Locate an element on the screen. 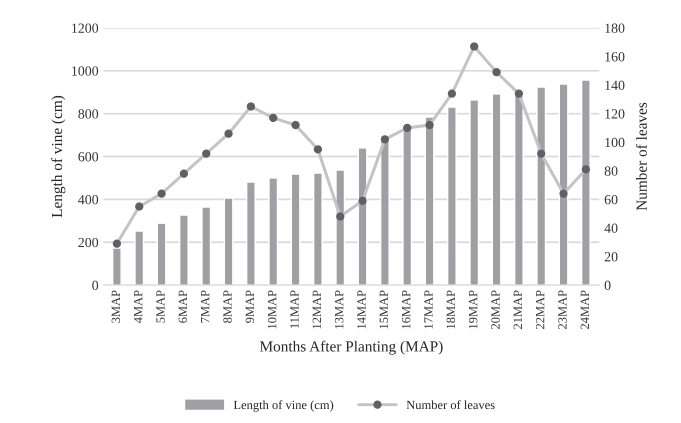  y-tick-label: 600 is located at coordinates (88, 157).